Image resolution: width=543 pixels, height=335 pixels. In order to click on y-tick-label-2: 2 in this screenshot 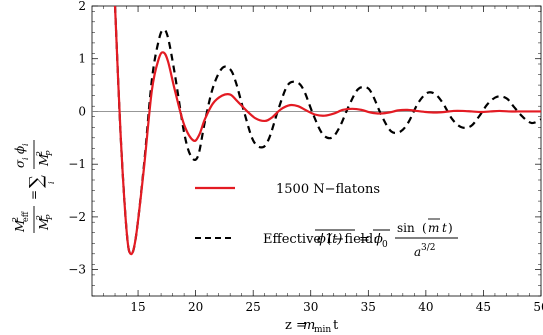, I will do `click(82, 6)`.